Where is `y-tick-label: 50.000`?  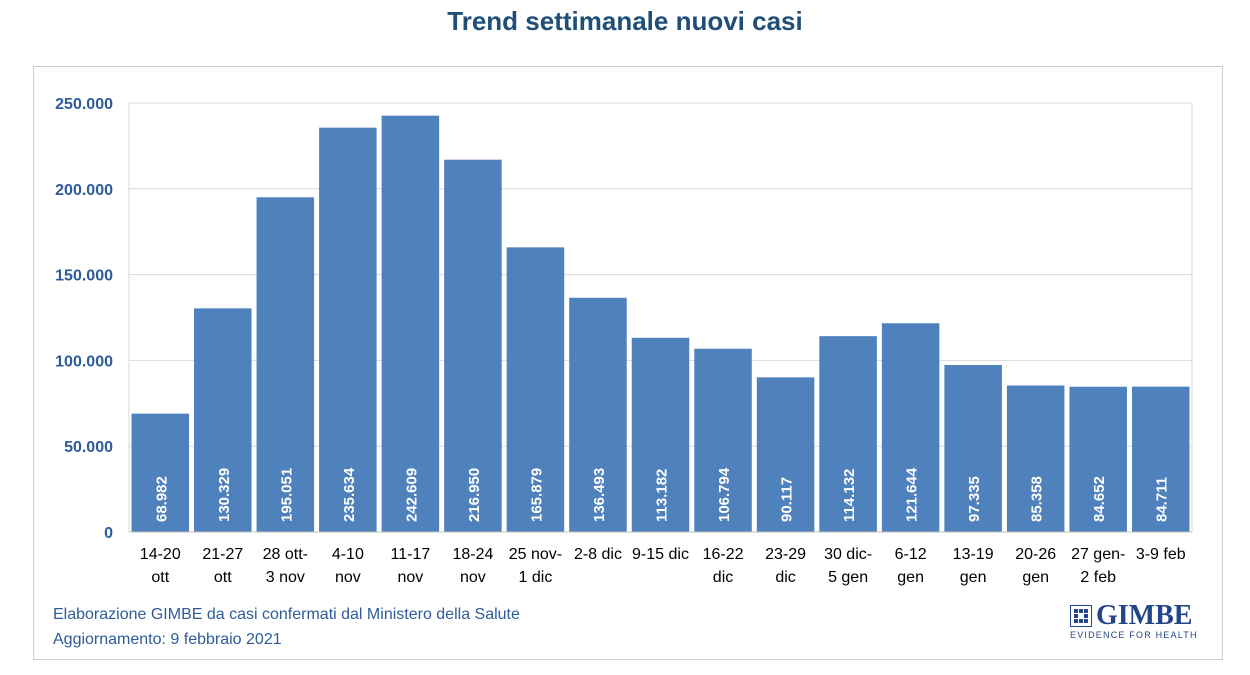 y-tick-label: 50.000 is located at coordinates (88, 447).